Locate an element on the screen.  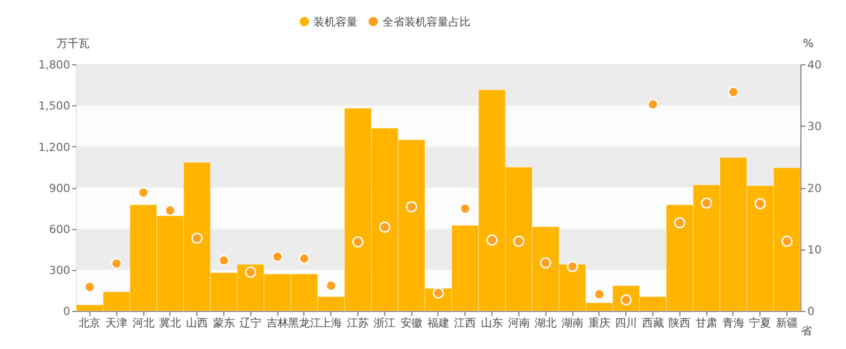
x-tick-label: 吉林 is located at coordinates (277, 323).